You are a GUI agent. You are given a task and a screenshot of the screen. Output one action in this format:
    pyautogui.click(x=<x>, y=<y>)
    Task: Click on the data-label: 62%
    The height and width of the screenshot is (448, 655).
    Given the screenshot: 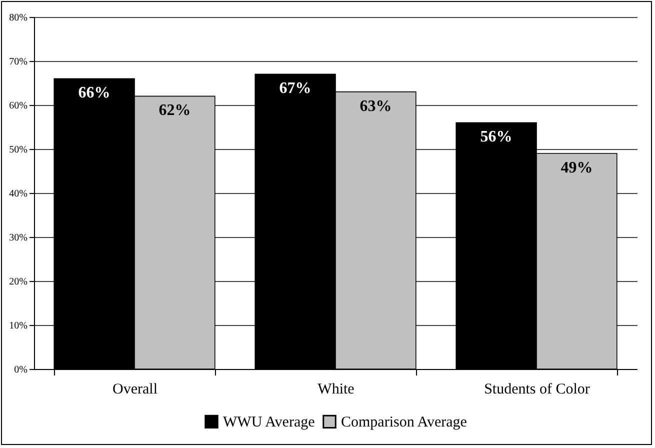 What is the action you would take?
    pyautogui.click(x=174, y=111)
    